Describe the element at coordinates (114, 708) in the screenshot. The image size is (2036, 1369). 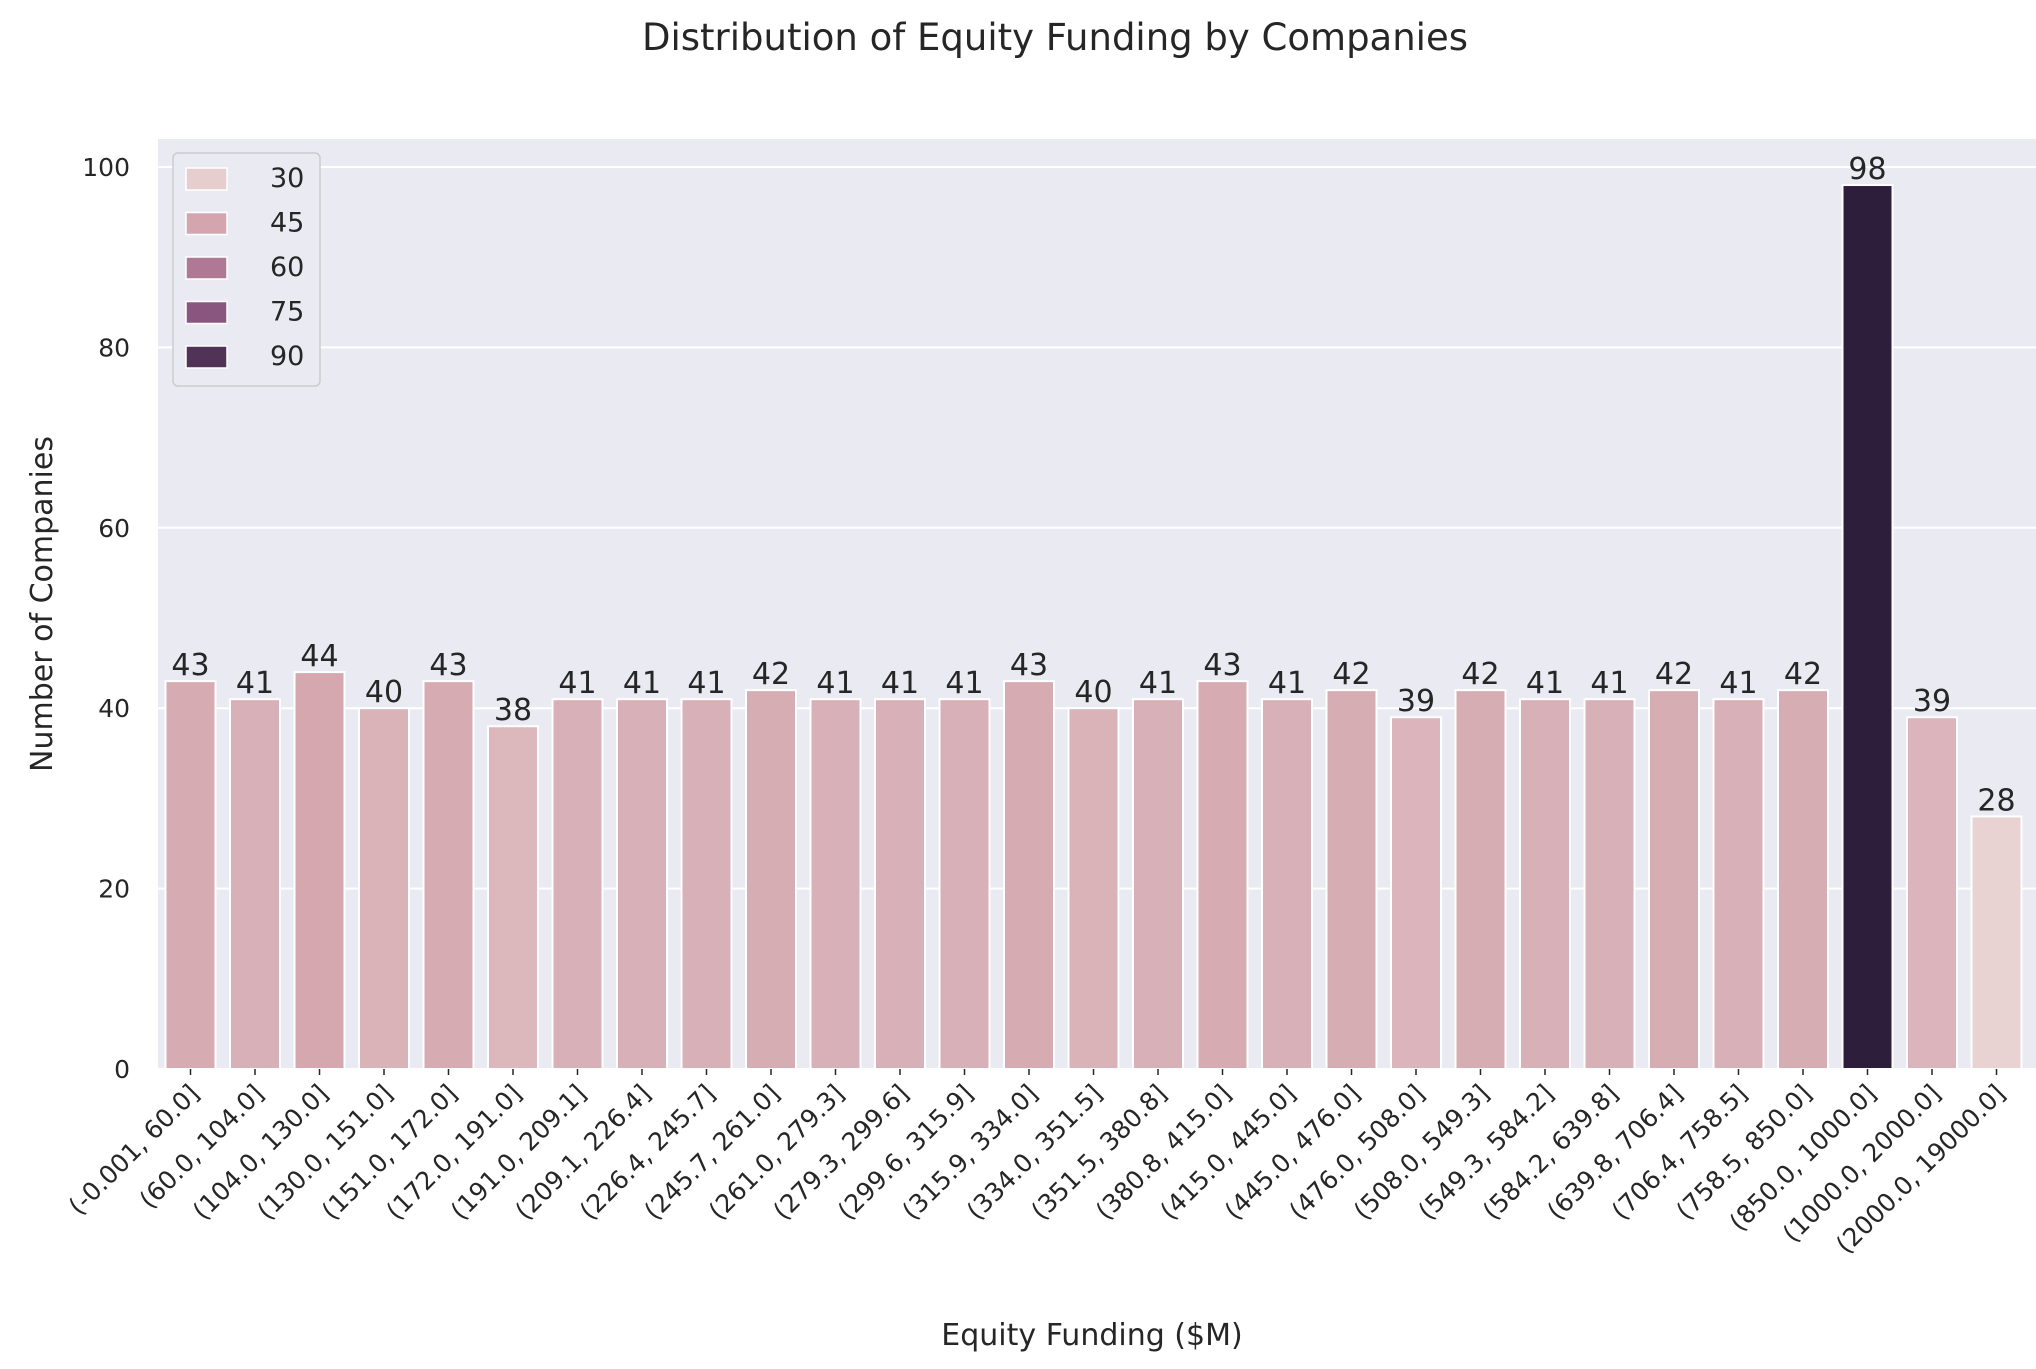
I see `y-tick-label: 40` at that location.